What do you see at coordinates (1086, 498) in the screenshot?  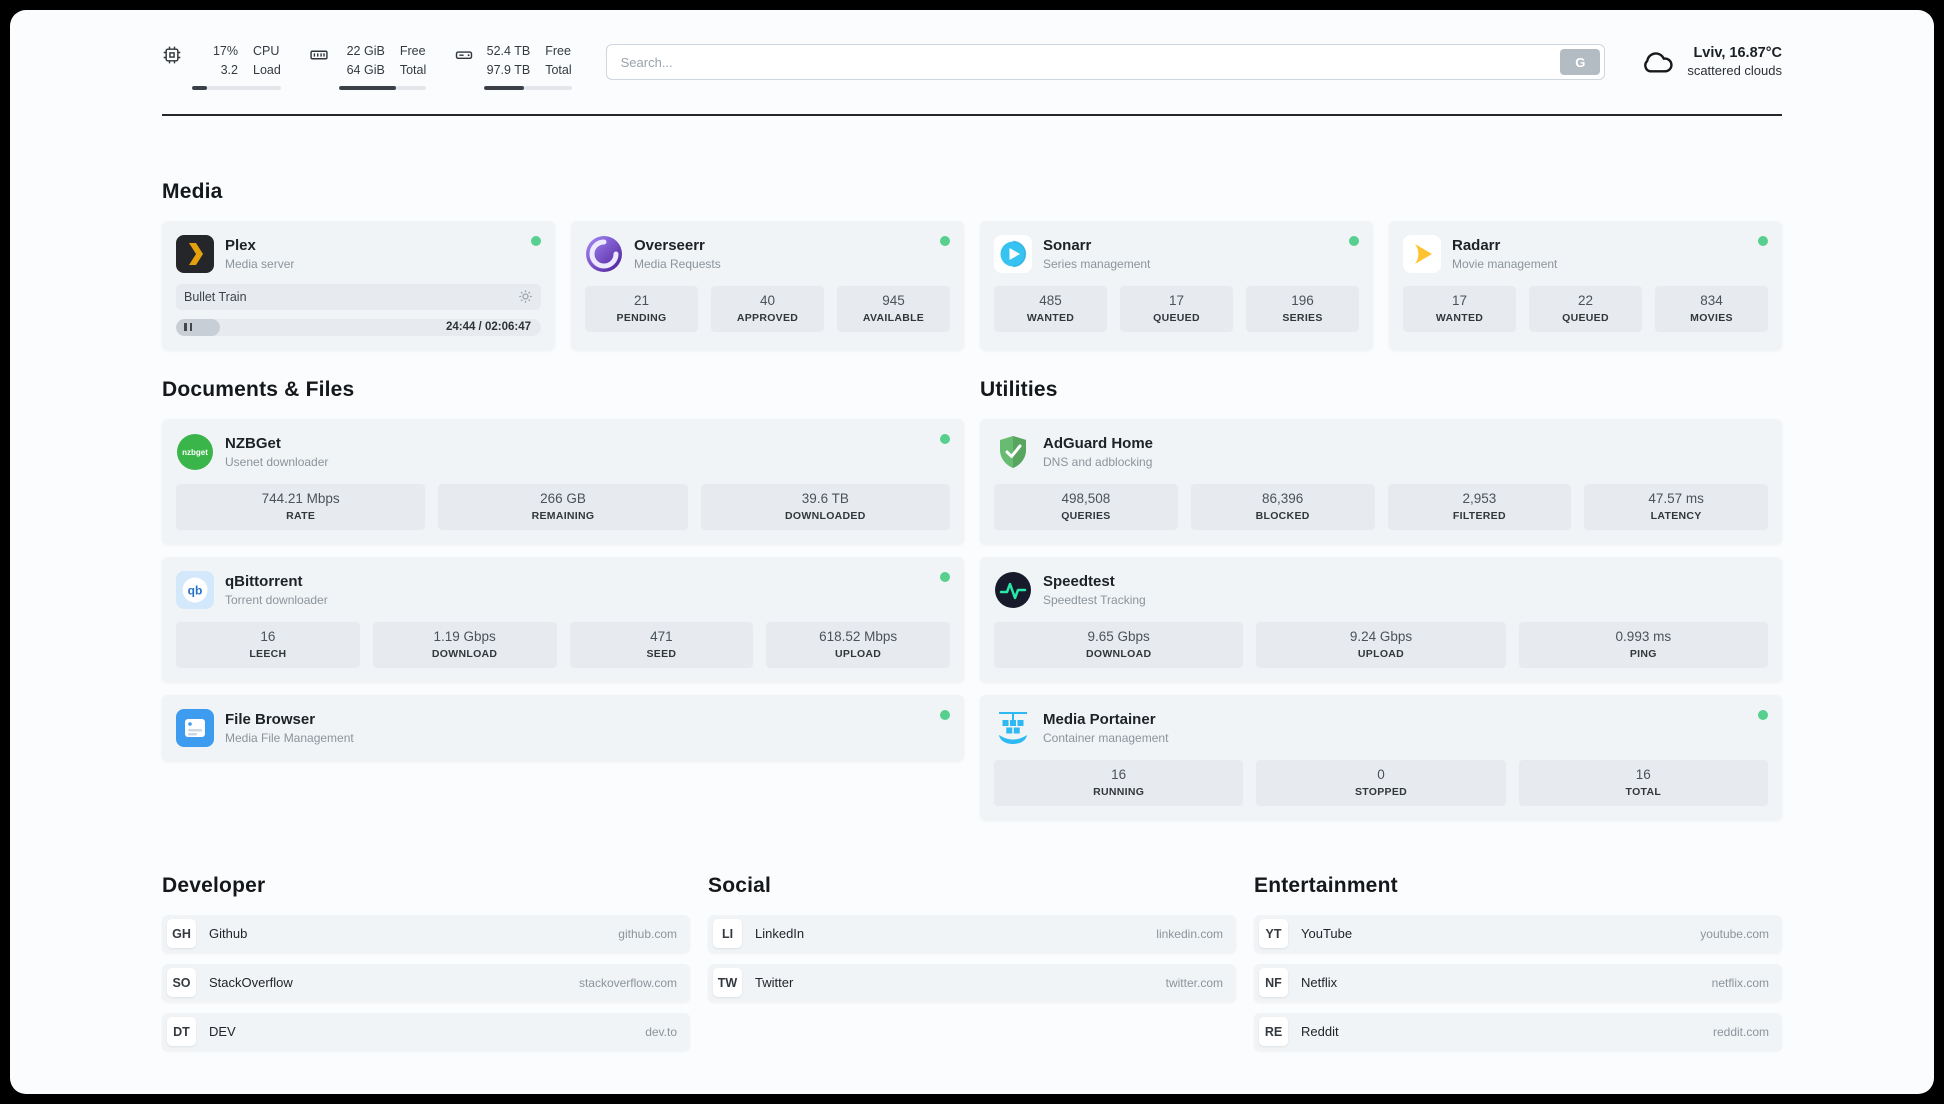 I see `stat-value: 498,508` at bounding box center [1086, 498].